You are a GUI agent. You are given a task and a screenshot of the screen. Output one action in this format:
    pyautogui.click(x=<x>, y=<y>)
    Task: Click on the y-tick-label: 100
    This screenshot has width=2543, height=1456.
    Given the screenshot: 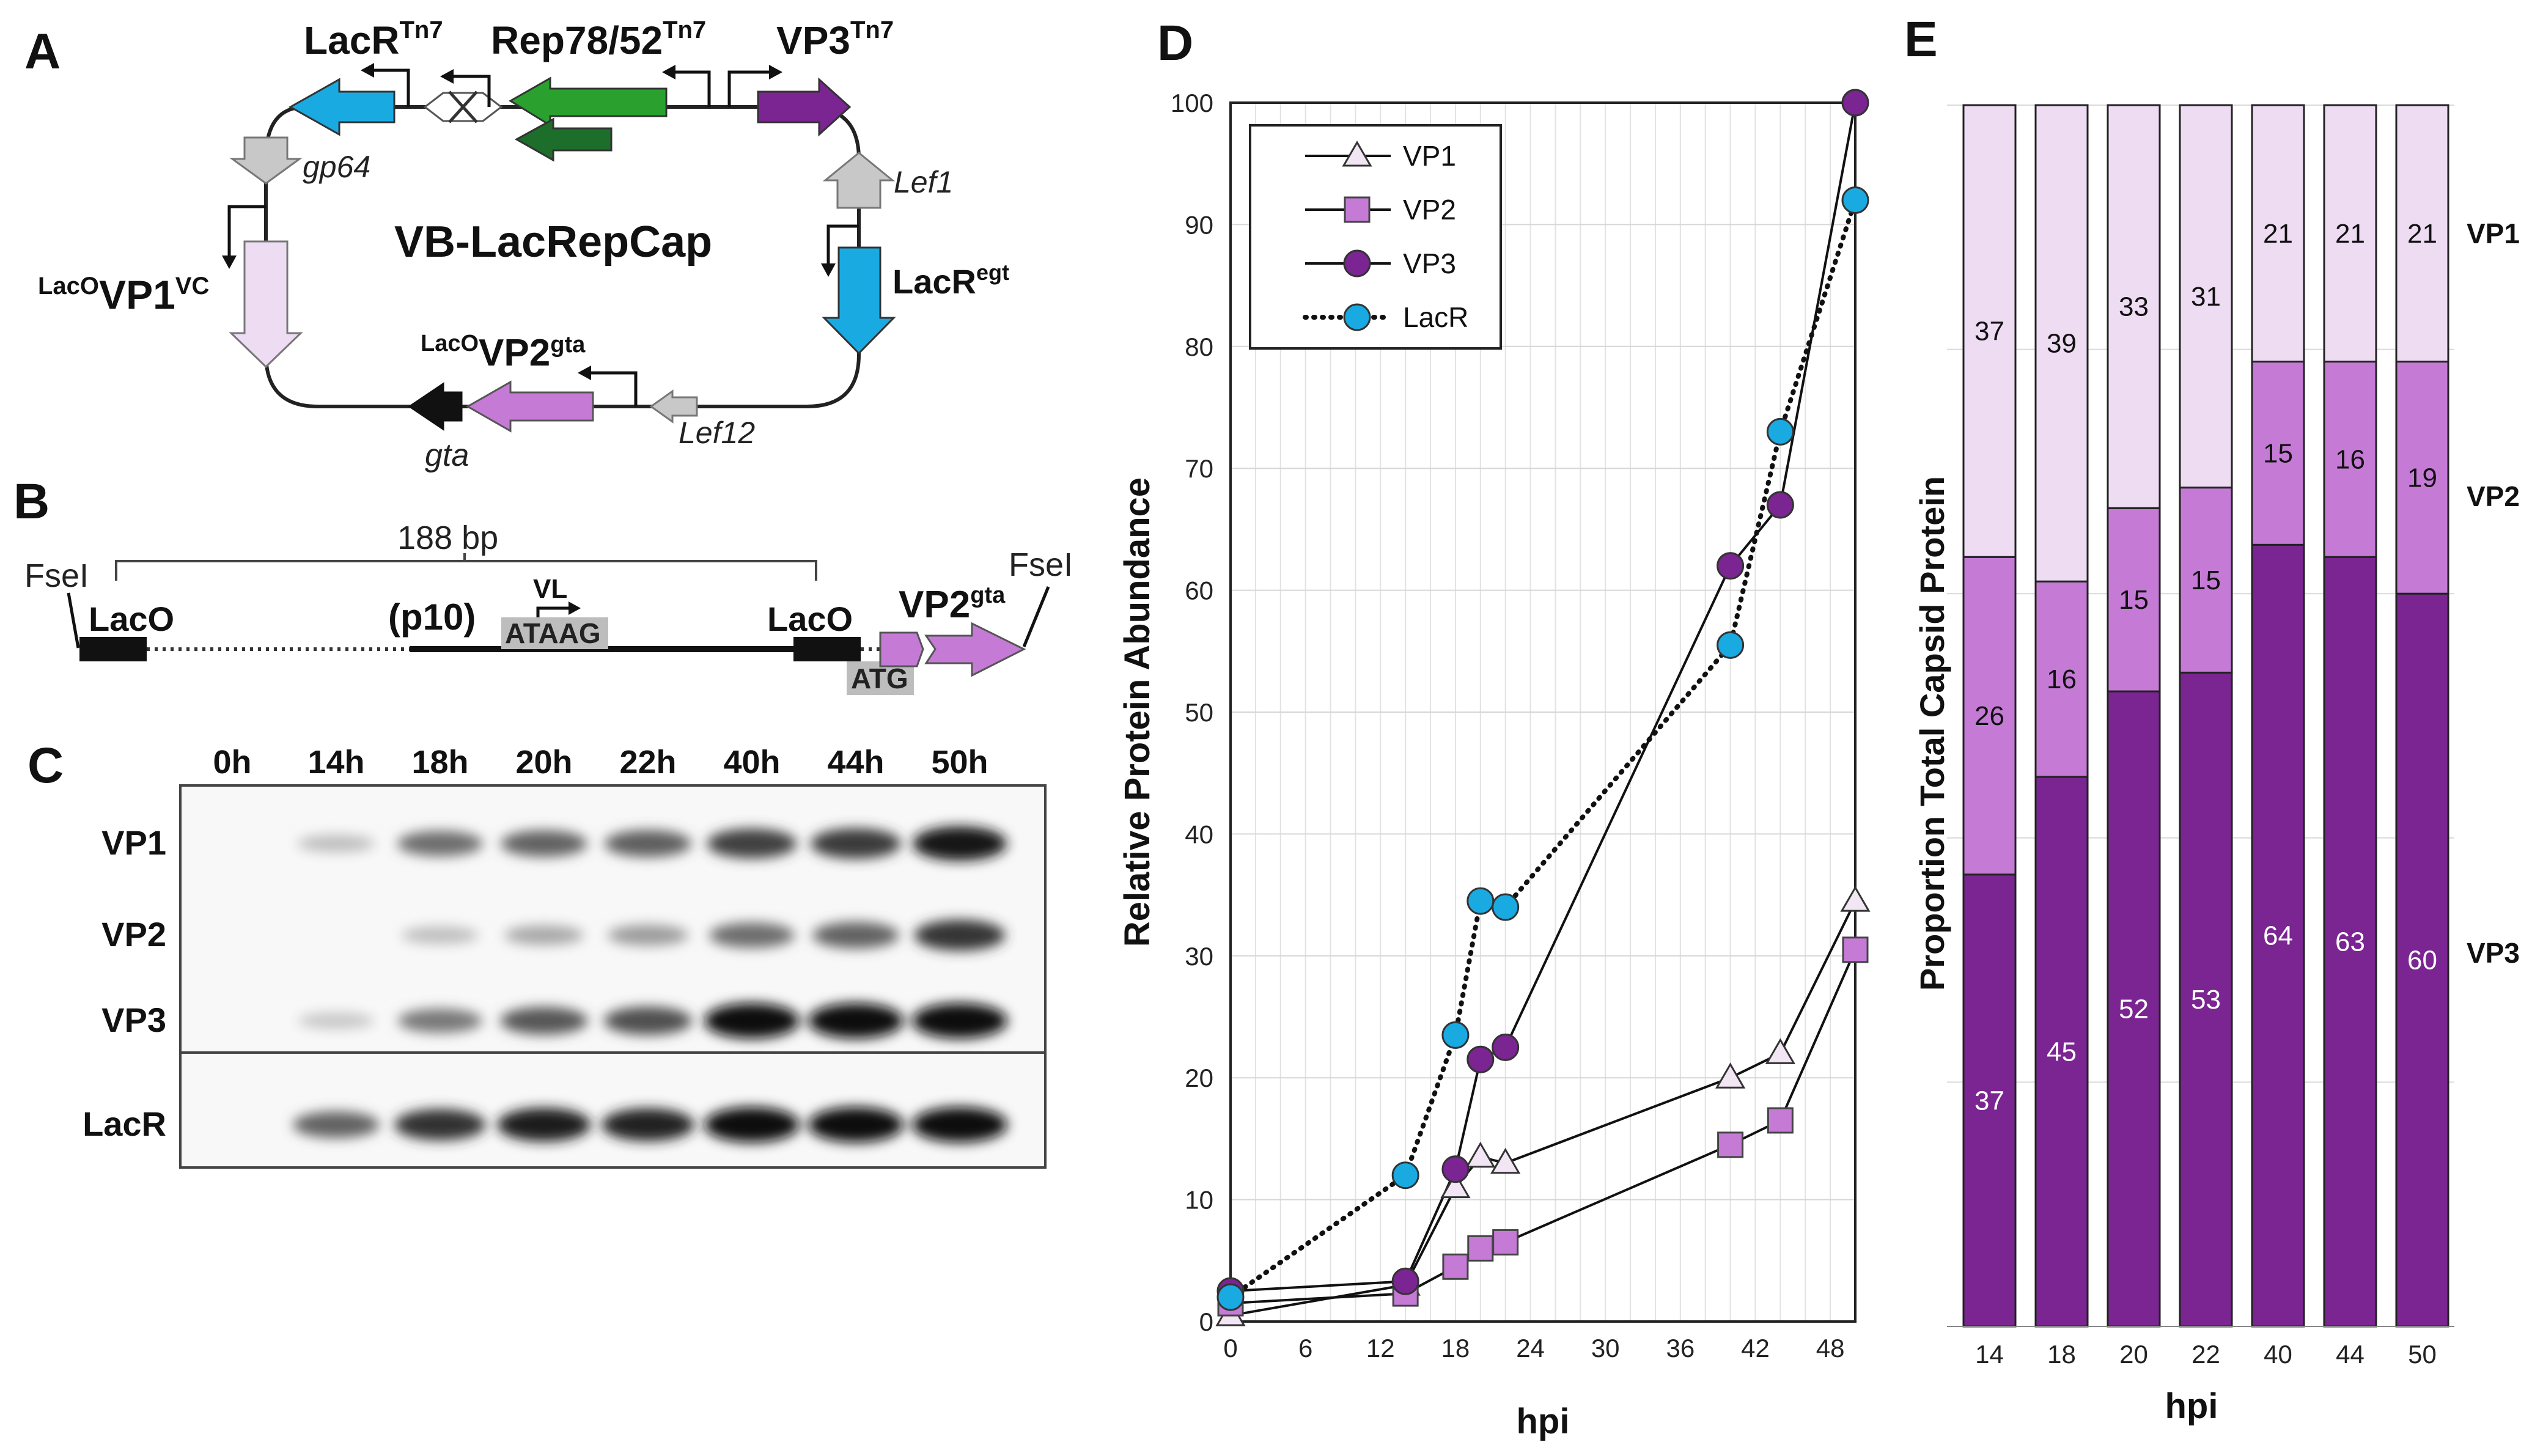 What is the action you would take?
    pyautogui.click(x=1192, y=103)
    